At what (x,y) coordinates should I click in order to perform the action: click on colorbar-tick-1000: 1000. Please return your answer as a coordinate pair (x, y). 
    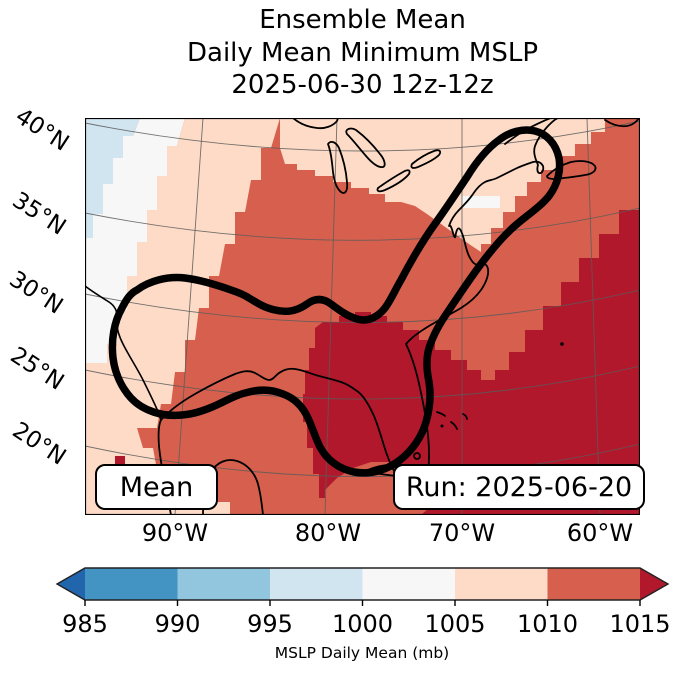
    Looking at the image, I should click on (362, 624).